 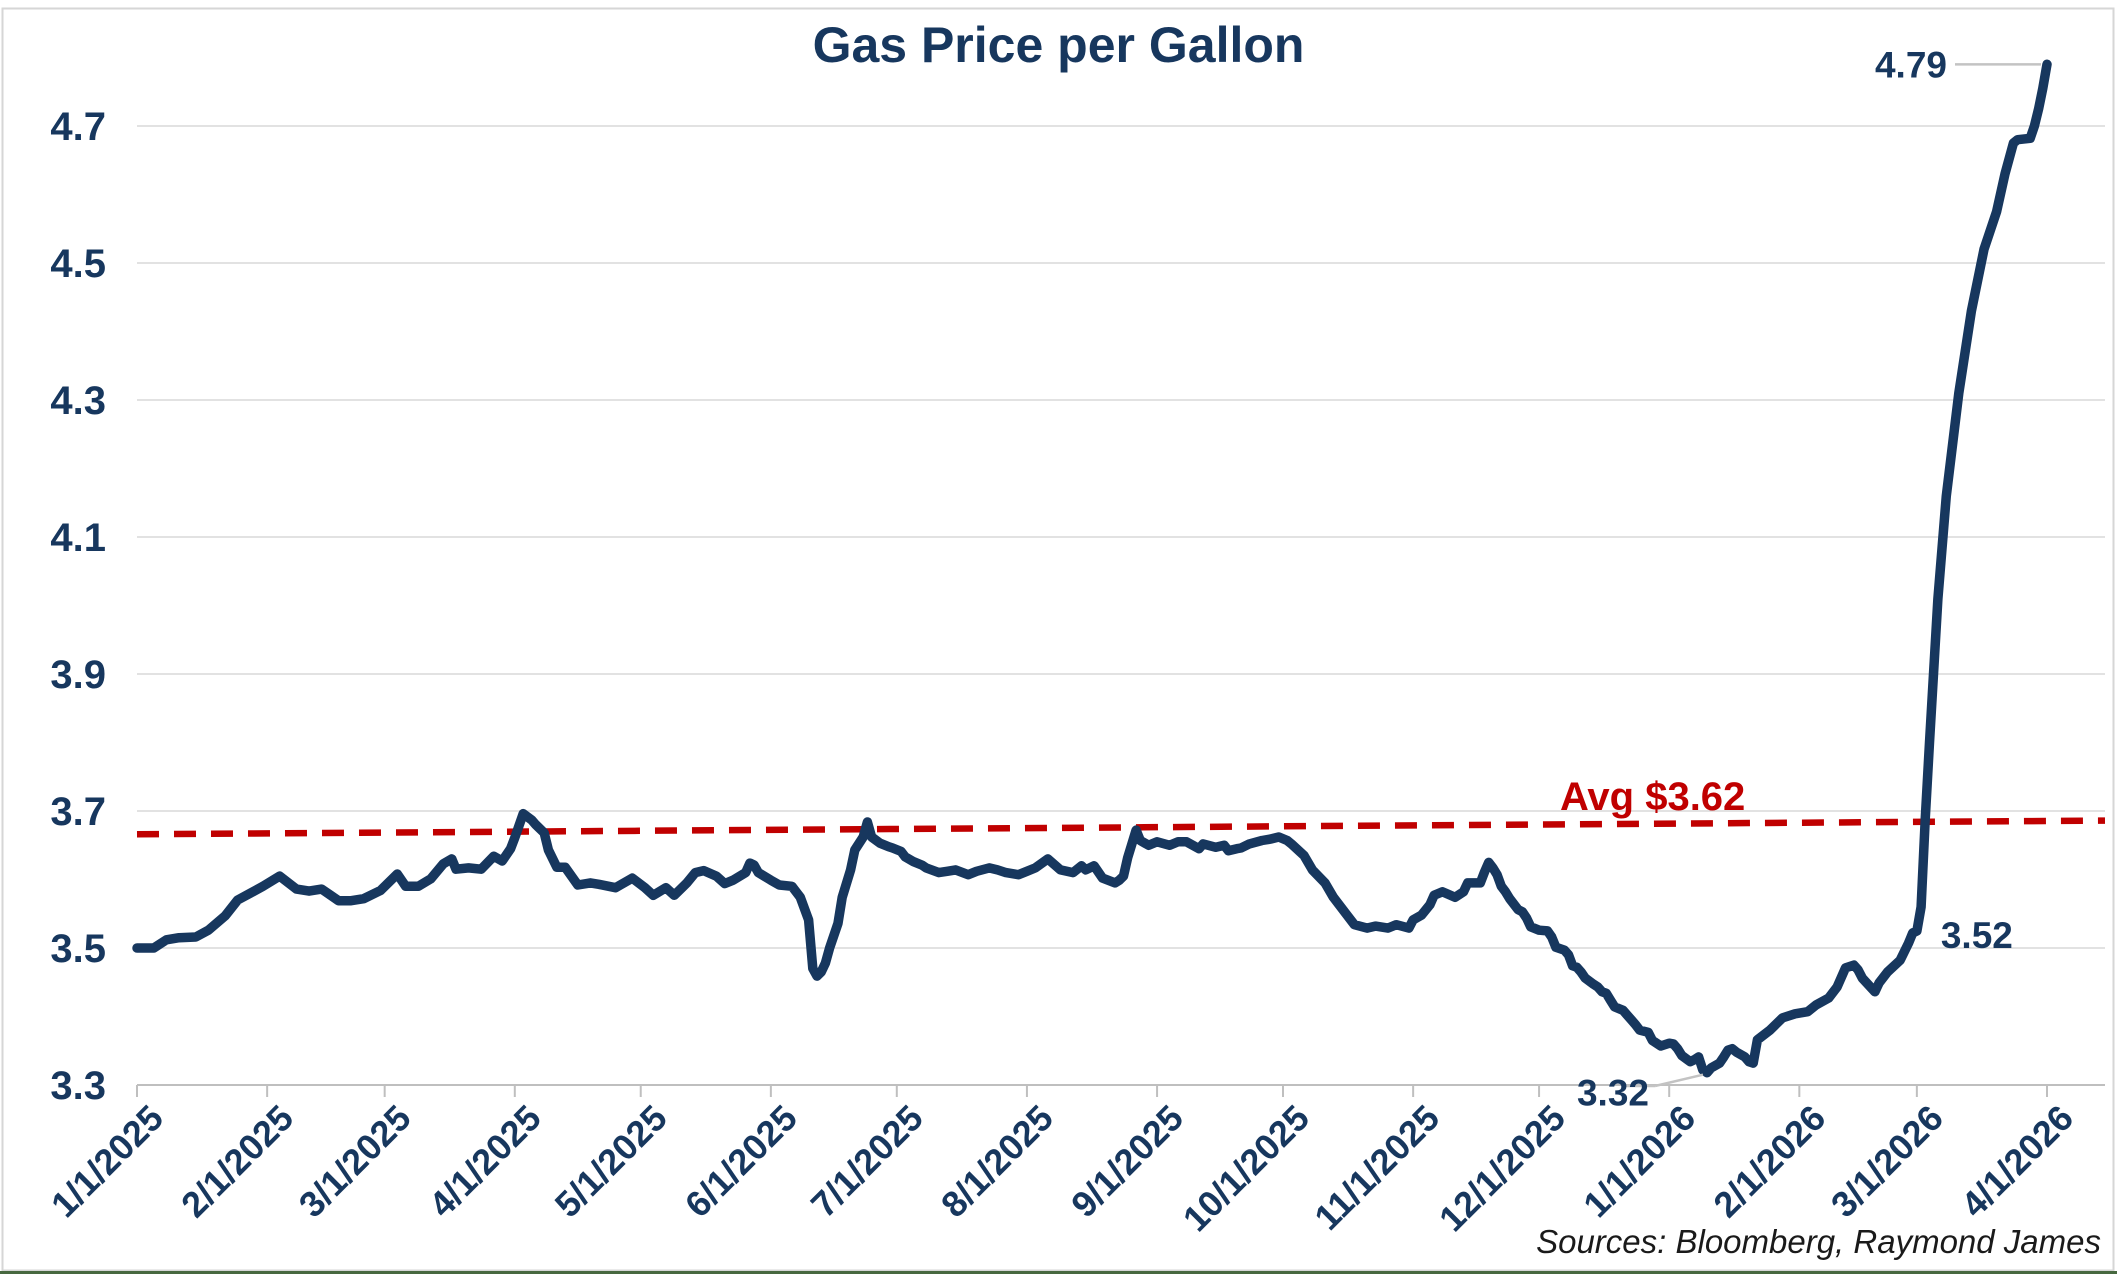 What do you see at coordinates (78, 812) in the screenshot?
I see `y-tick-label: 3.7` at bounding box center [78, 812].